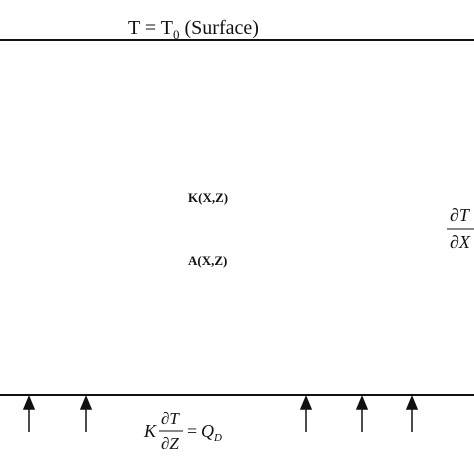 The height and width of the screenshot is (474, 474). Describe the element at coordinates (207, 431) in the screenshot. I see `bottom-bc-rhs-main: Q` at that location.